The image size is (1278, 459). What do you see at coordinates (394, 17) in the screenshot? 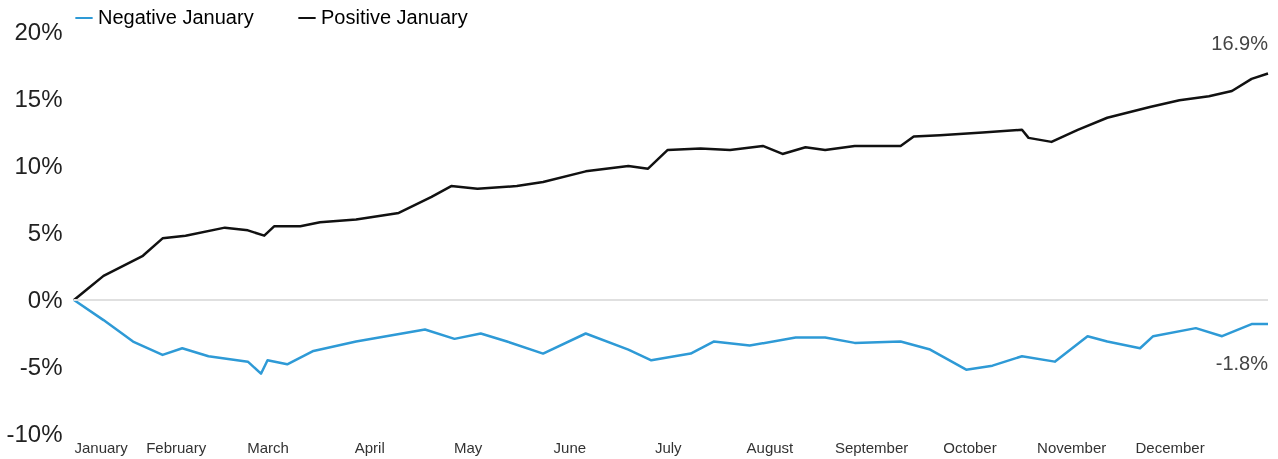
I see `legend-label: Positive January` at bounding box center [394, 17].